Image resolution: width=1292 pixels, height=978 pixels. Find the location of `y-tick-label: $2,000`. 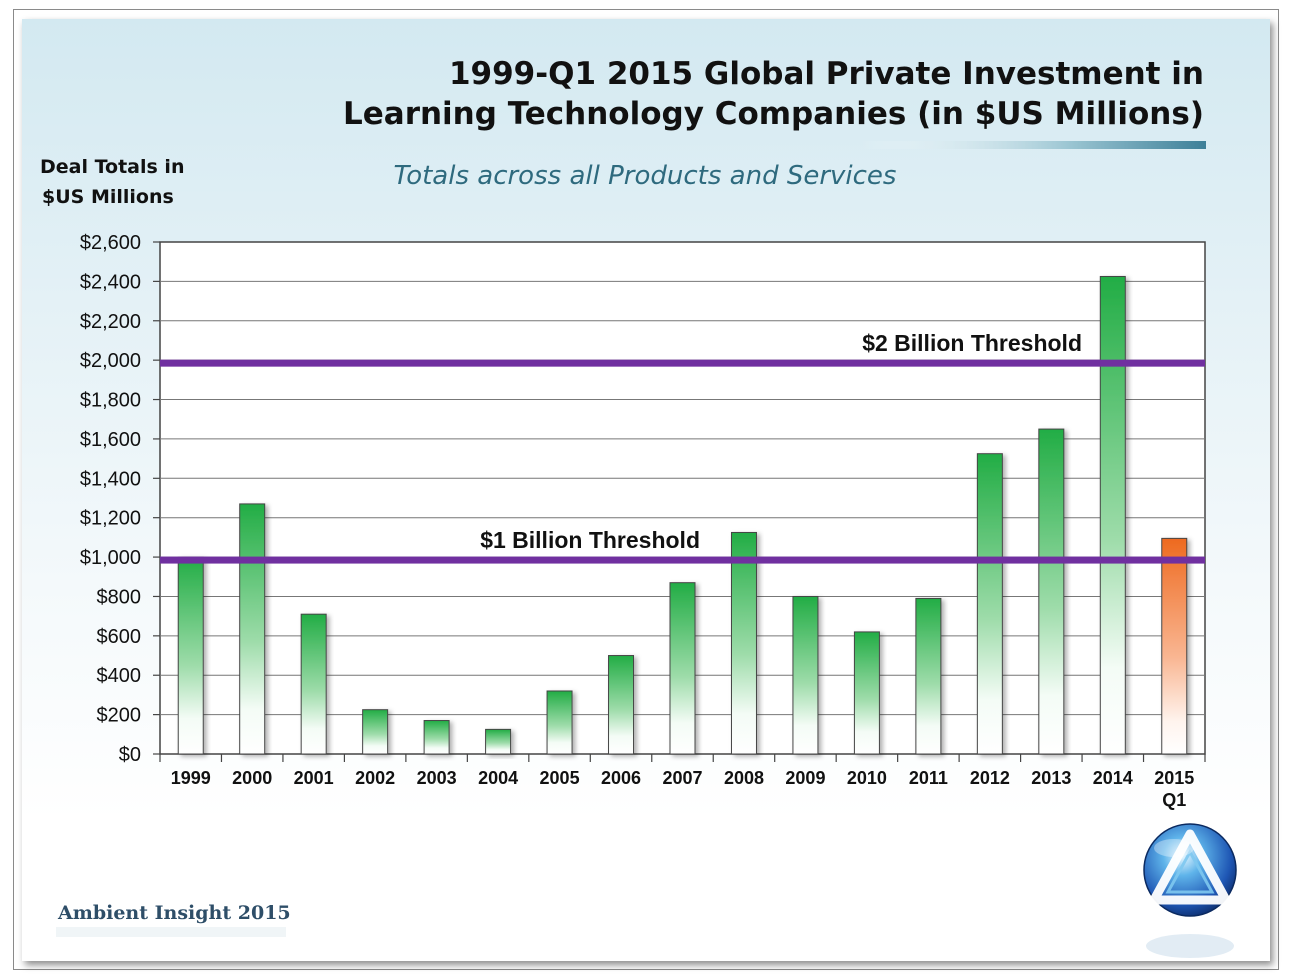

y-tick-label: $2,000 is located at coordinates (110, 361).